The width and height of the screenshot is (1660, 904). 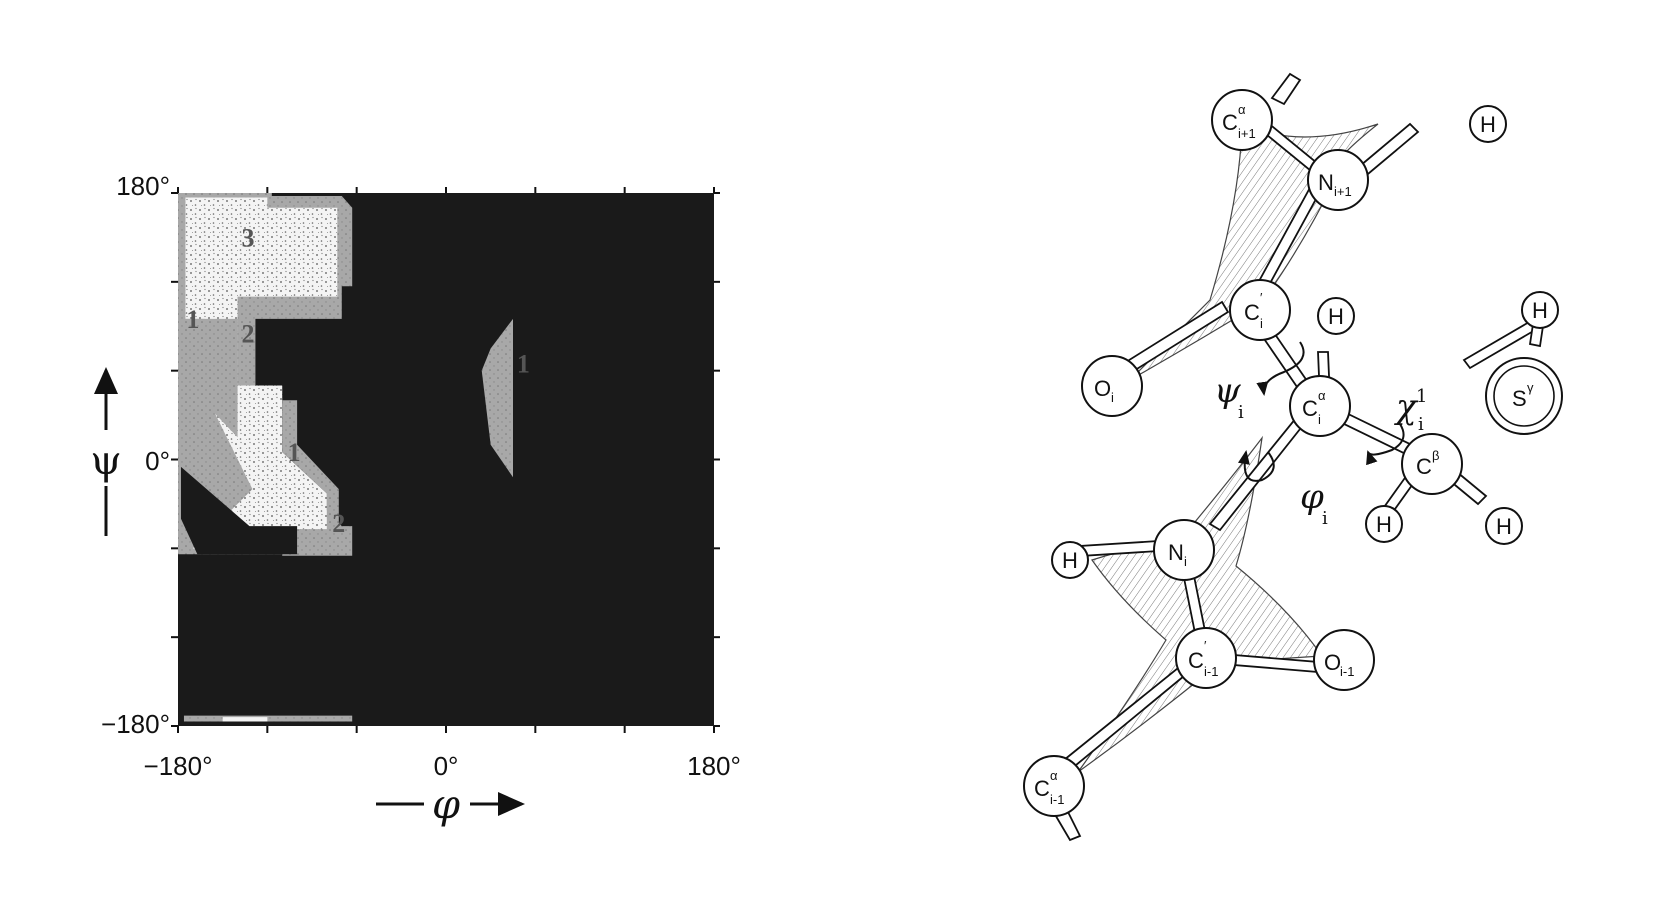 I want to click on atom-o-i-minus-1: O i-1, so click(x=1344, y=660).